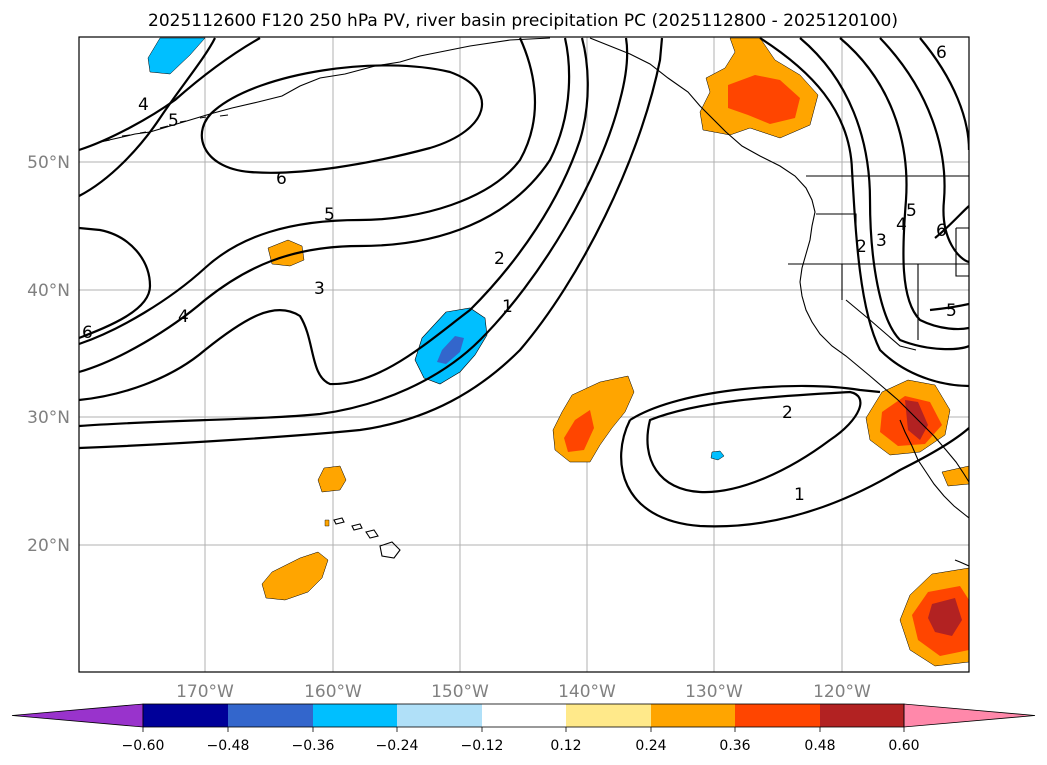 The height and width of the screenshot is (765, 1047). Describe the element at coordinates (356, 528) in the screenshot. I see `hawaii-islands` at that location.